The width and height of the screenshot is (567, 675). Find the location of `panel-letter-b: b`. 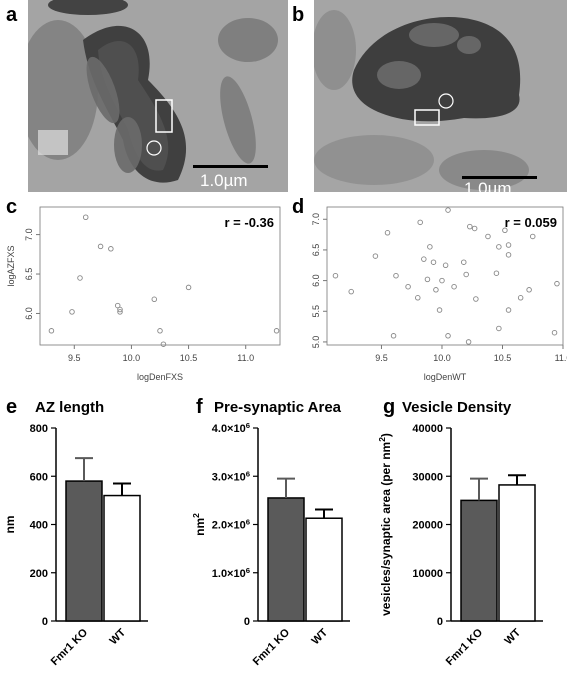

panel-letter-b: b is located at coordinates (298, 15).